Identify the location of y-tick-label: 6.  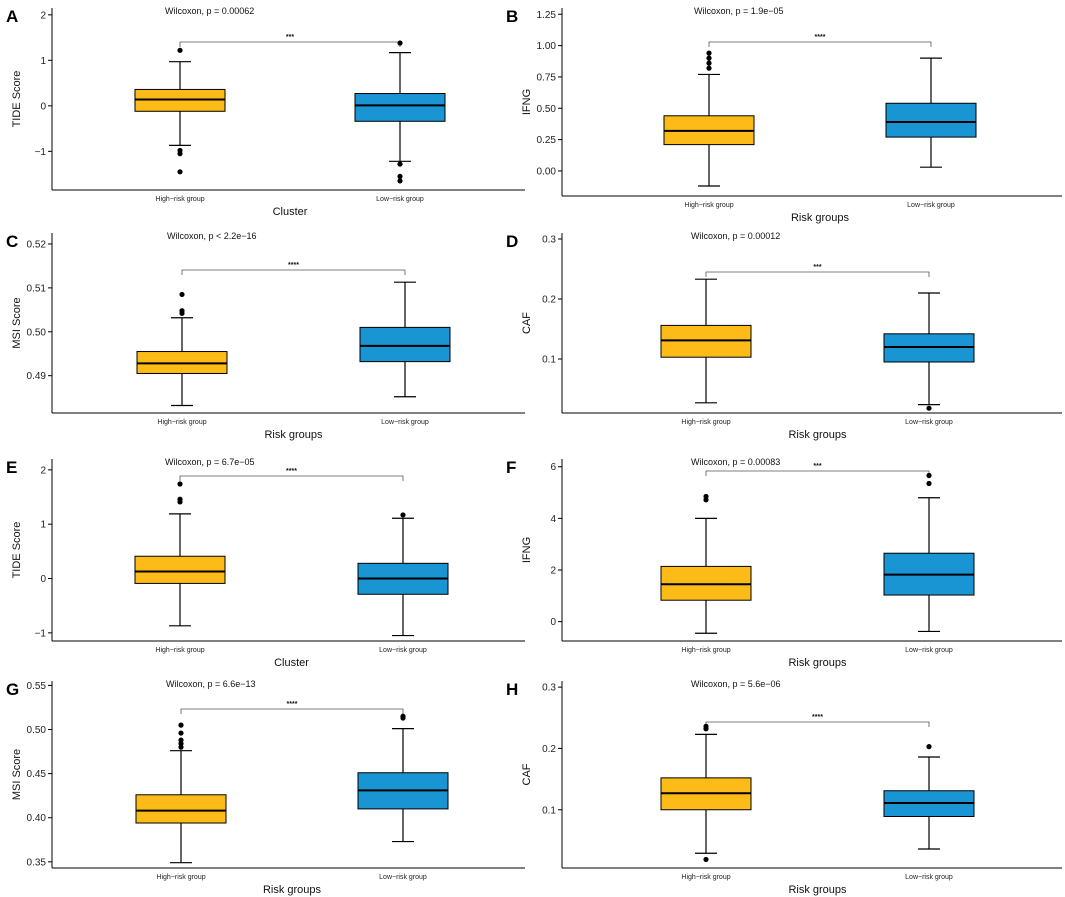
(553, 467).